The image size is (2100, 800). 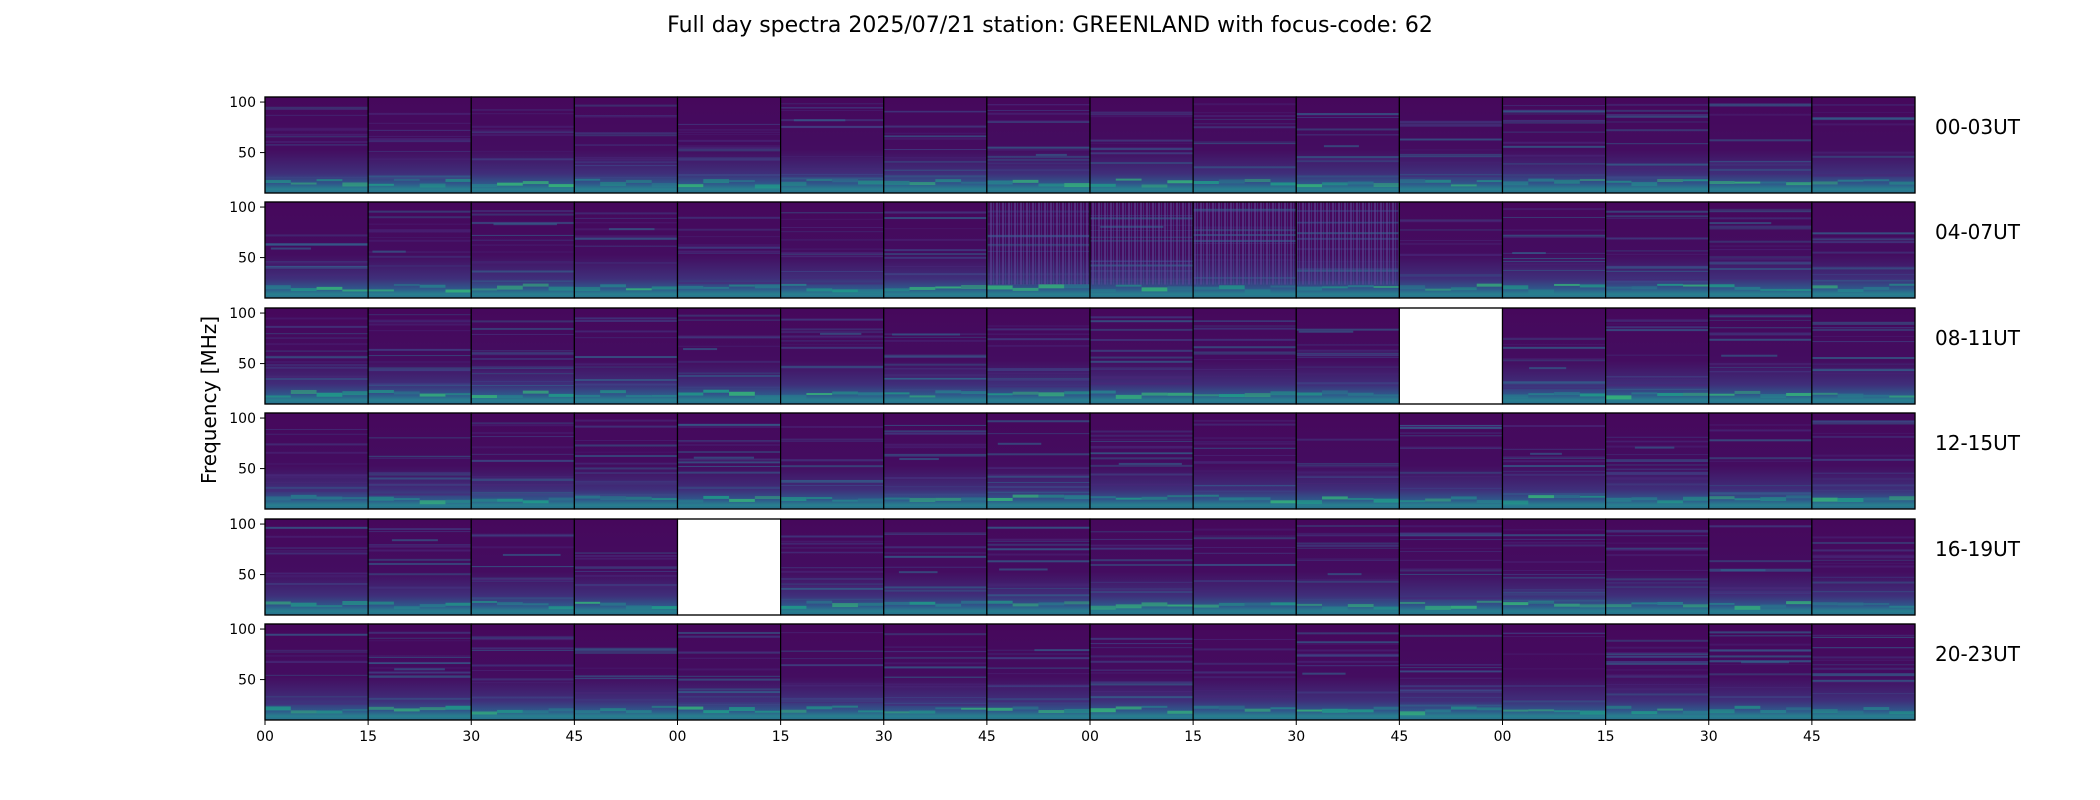 What do you see at coordinates (1038, 732) in the screenshot?
I see `x-axis-ticks: 00 15 30 45 00 15 30 45 00 15 30 45 00 15 30 45` at bounding box center [1038, 732].